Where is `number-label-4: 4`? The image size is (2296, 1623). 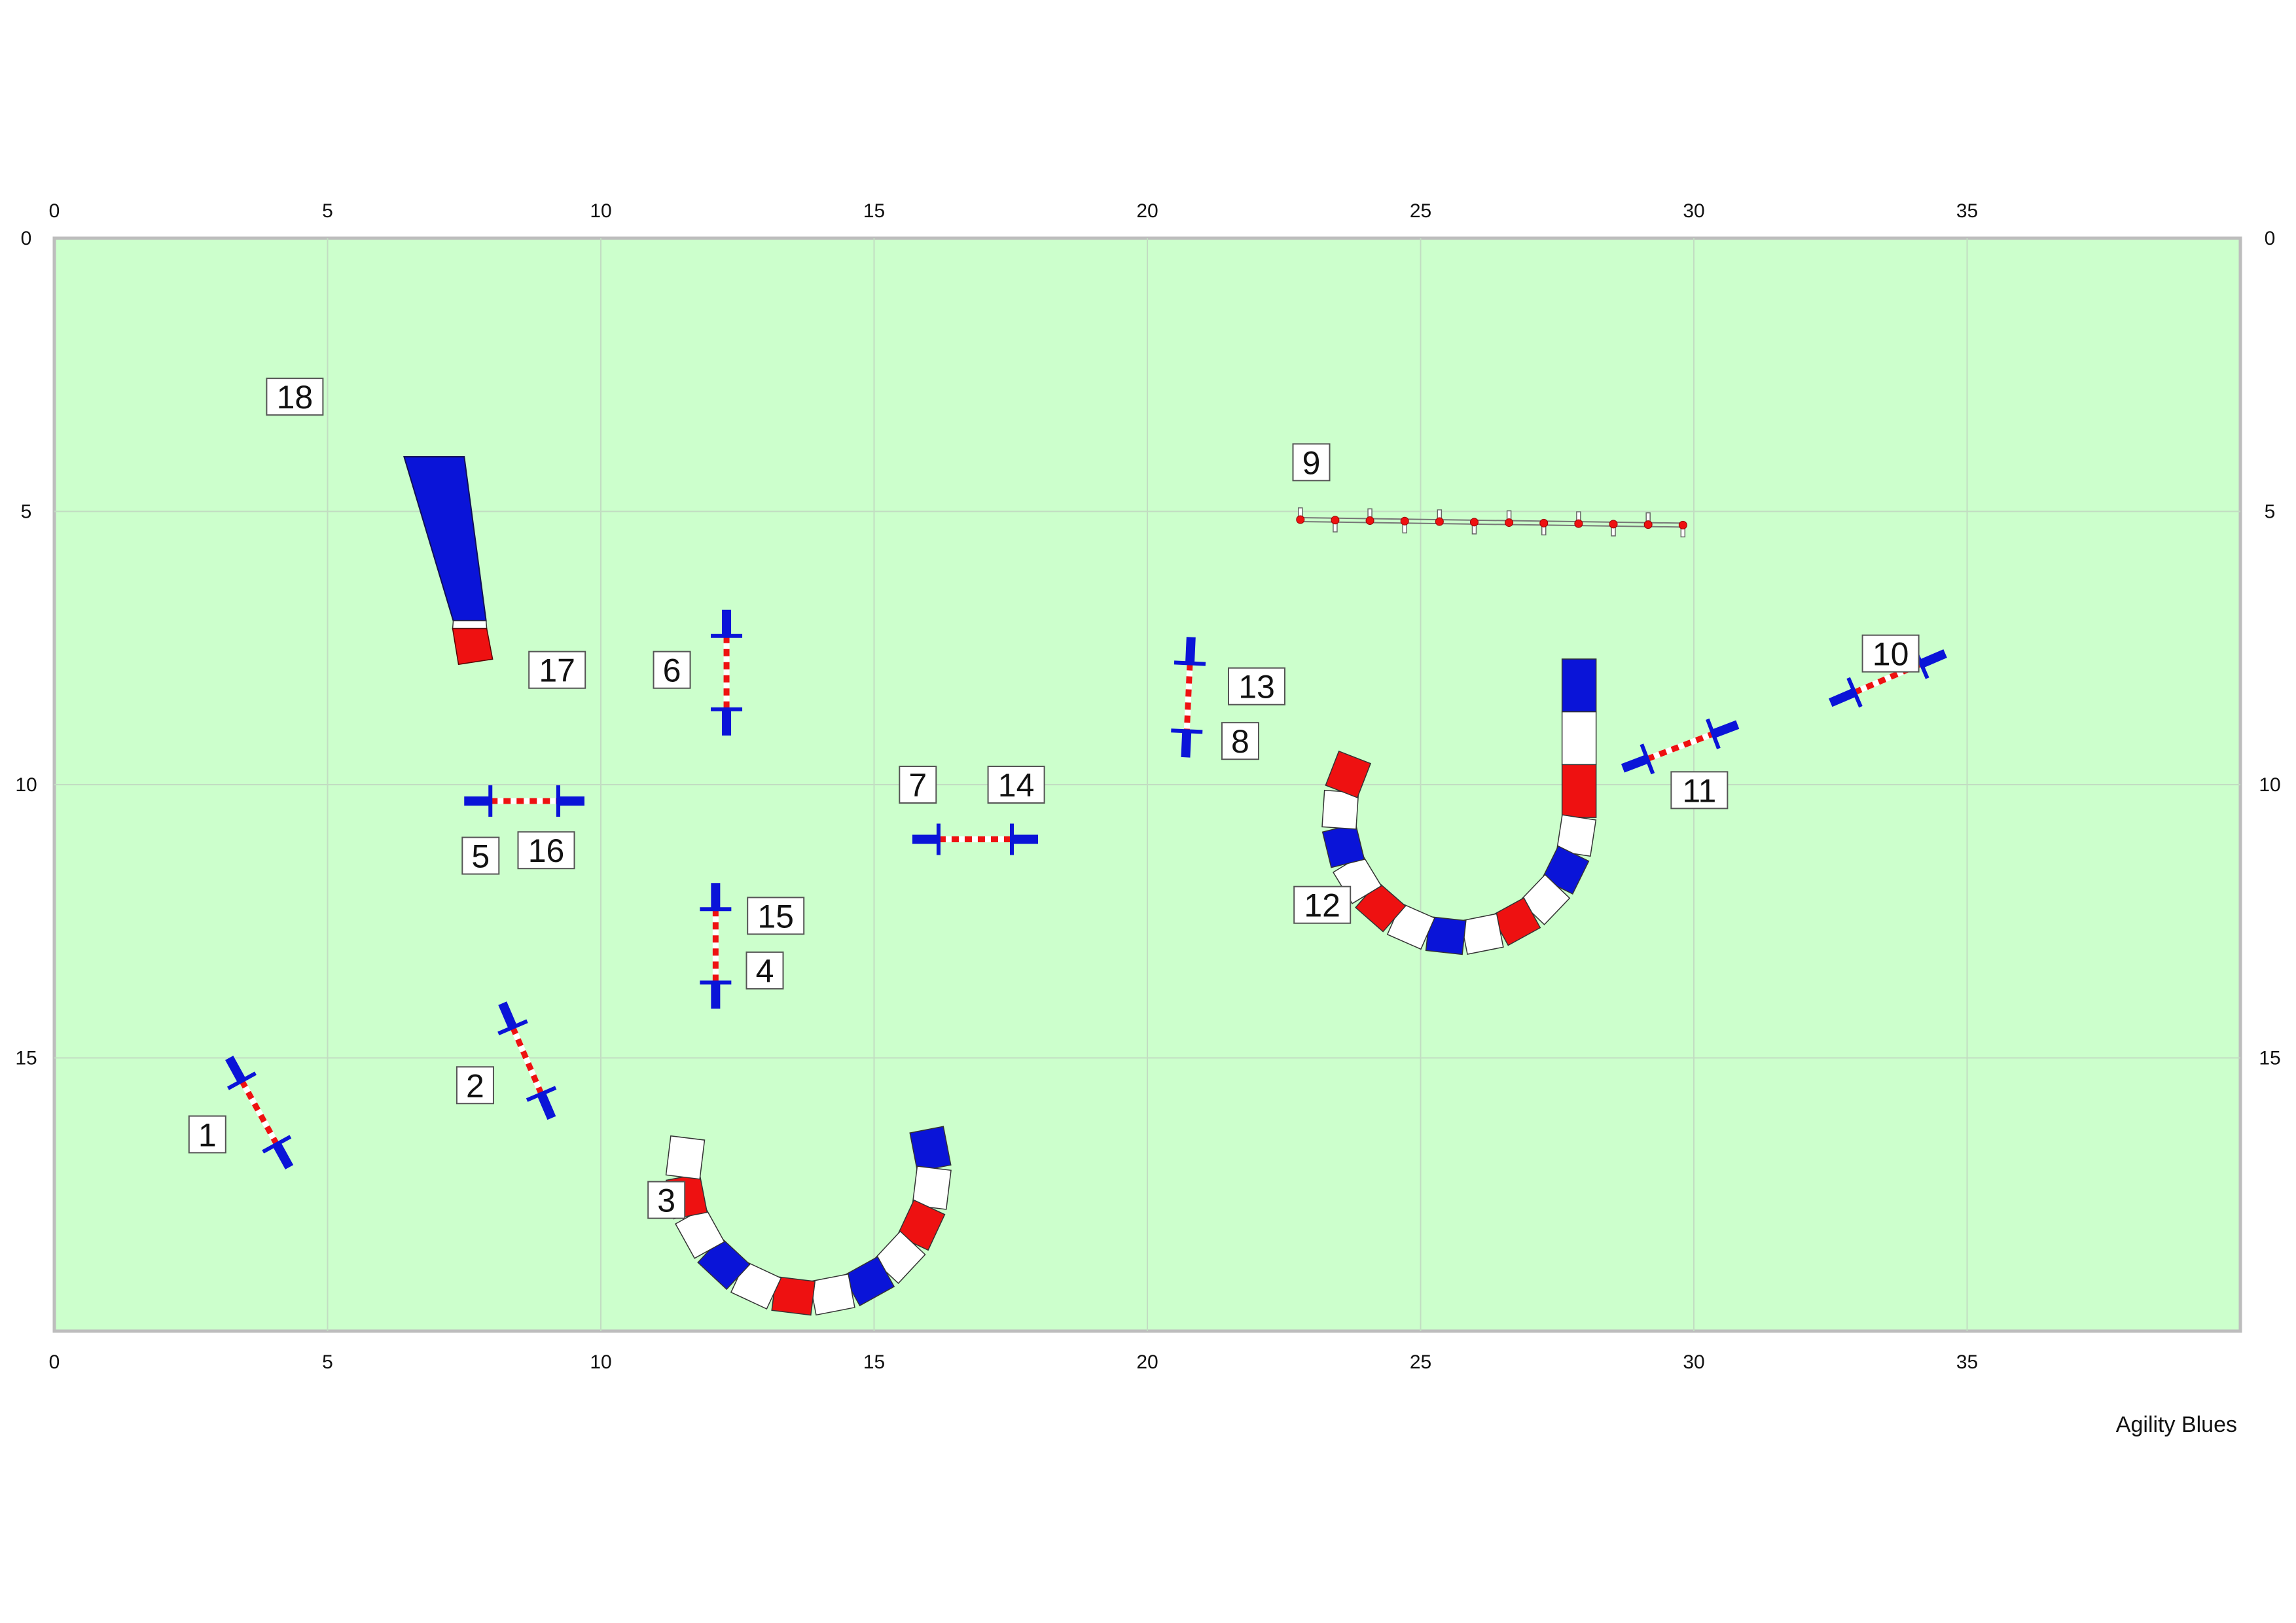 number-label-4: 4 is located at coordinates (764, 971).